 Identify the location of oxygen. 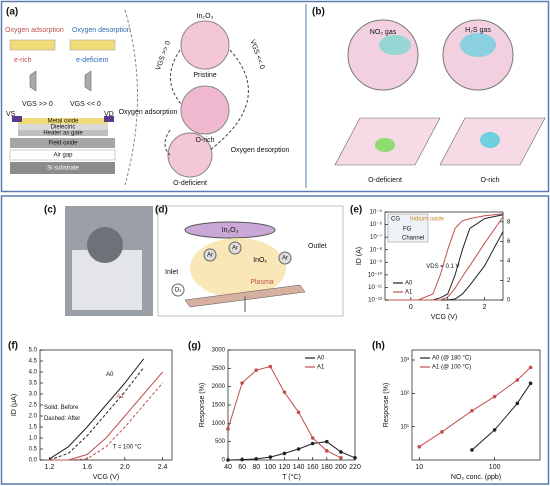
(178, 290).